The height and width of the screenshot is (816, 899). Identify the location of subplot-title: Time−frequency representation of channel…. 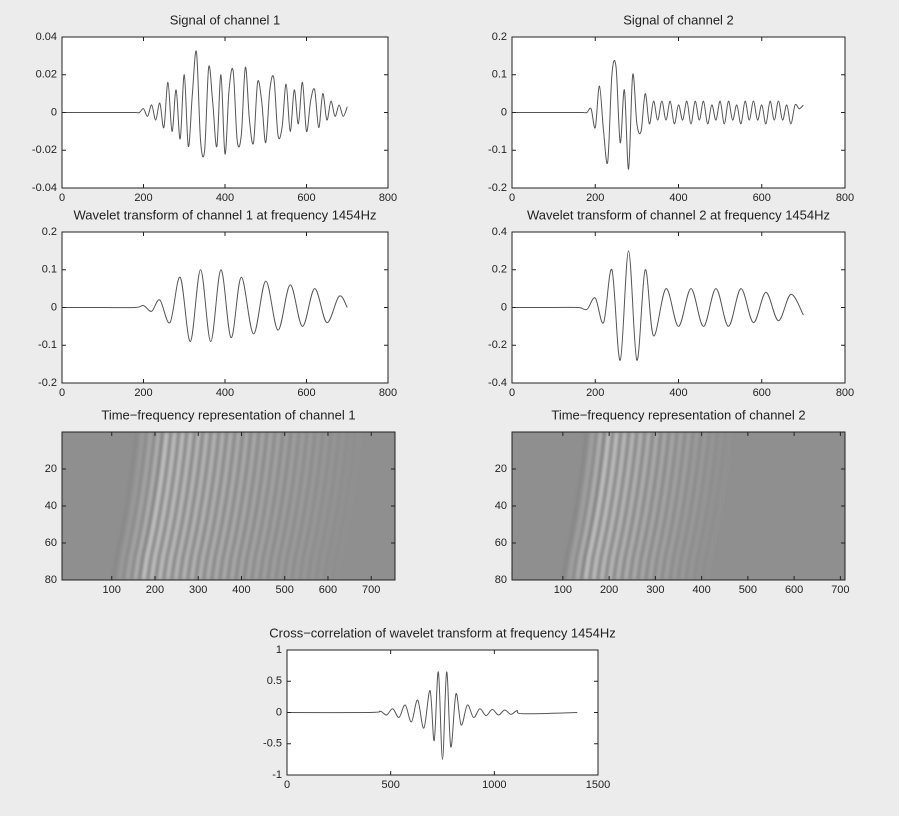
(678, 414).